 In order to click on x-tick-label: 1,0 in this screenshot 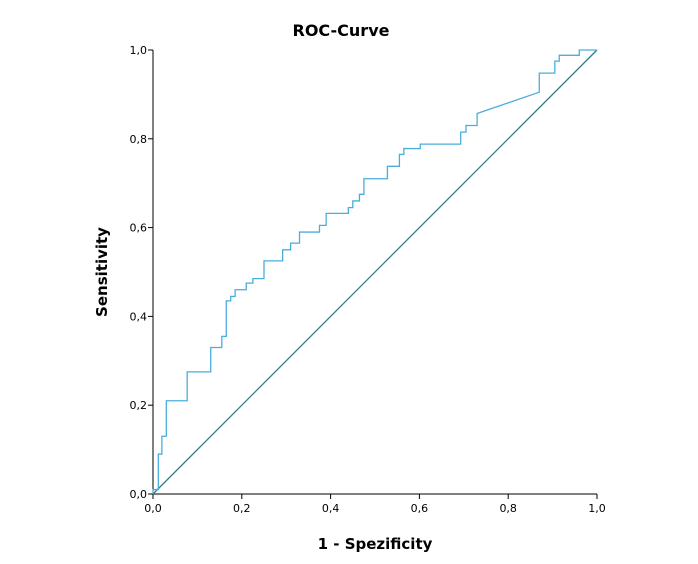, I will do `click(597, 508)`.